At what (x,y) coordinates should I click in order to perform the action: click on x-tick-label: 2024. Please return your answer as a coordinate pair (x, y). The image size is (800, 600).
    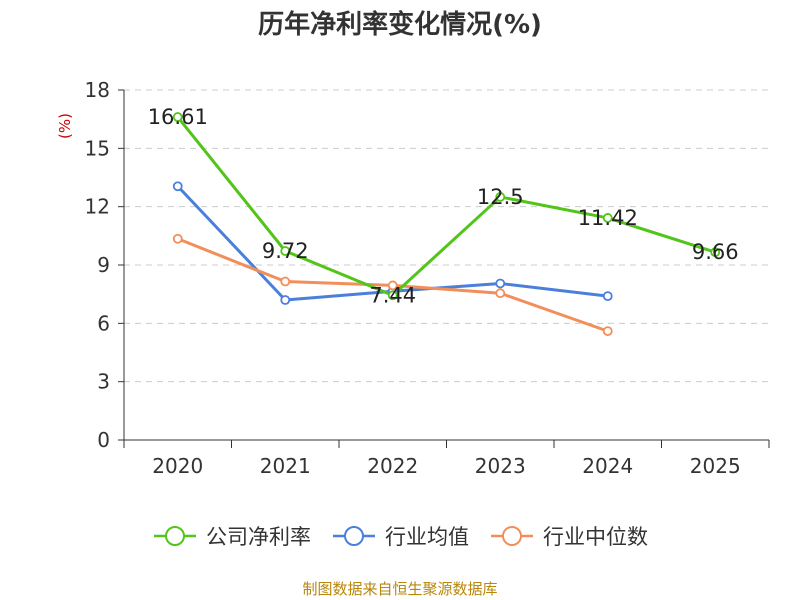
    Looking at the image, I should click on (607, 466).